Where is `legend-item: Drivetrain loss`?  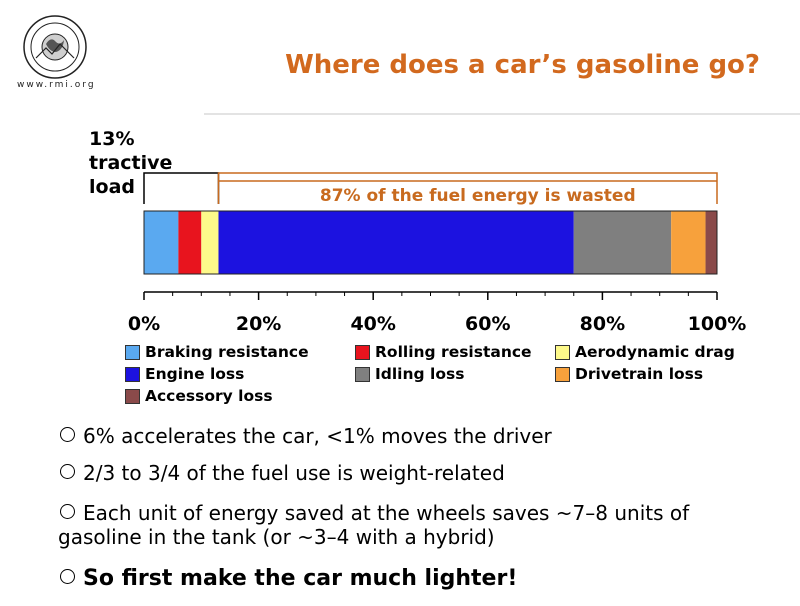
legend-item: Drivetrain loss is located at coordinates (629, 374).